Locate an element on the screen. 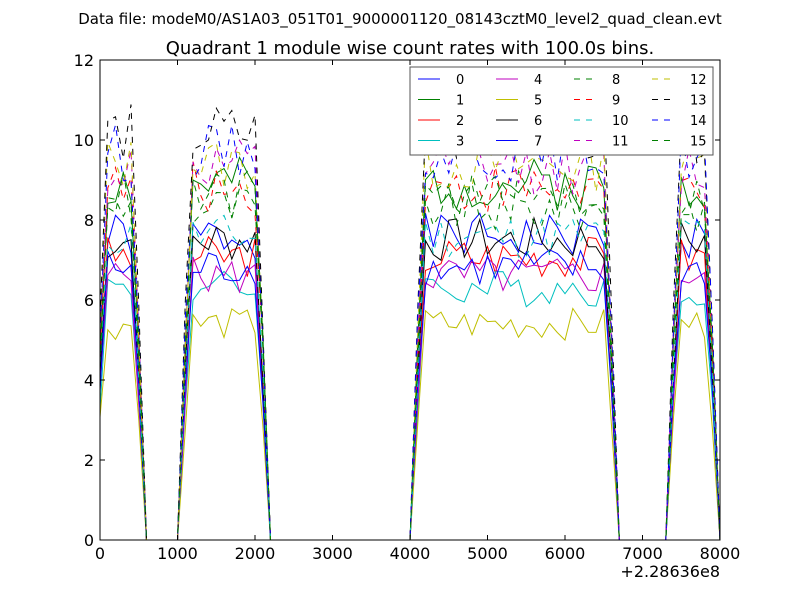 This screenshot has width=800, height=600. legend-label-9: 9 is located at coordinates (616, 101).